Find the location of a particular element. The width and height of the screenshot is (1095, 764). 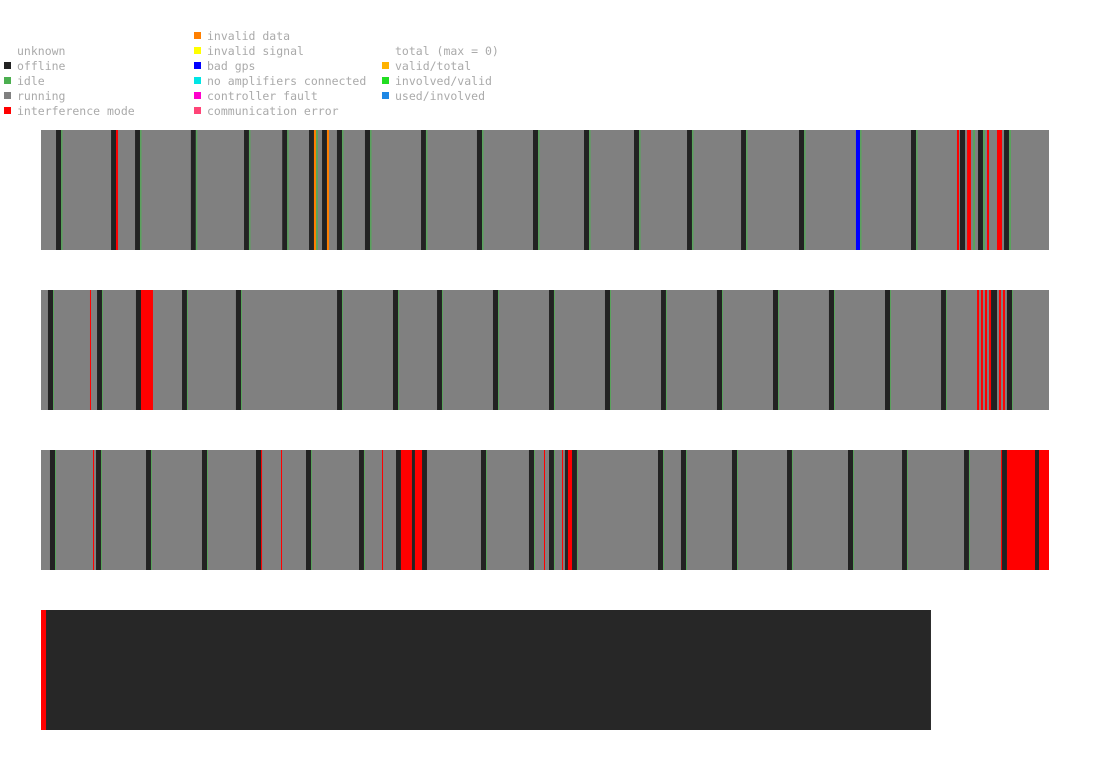

segment-bad-gps is located at coordinates (857, 190).